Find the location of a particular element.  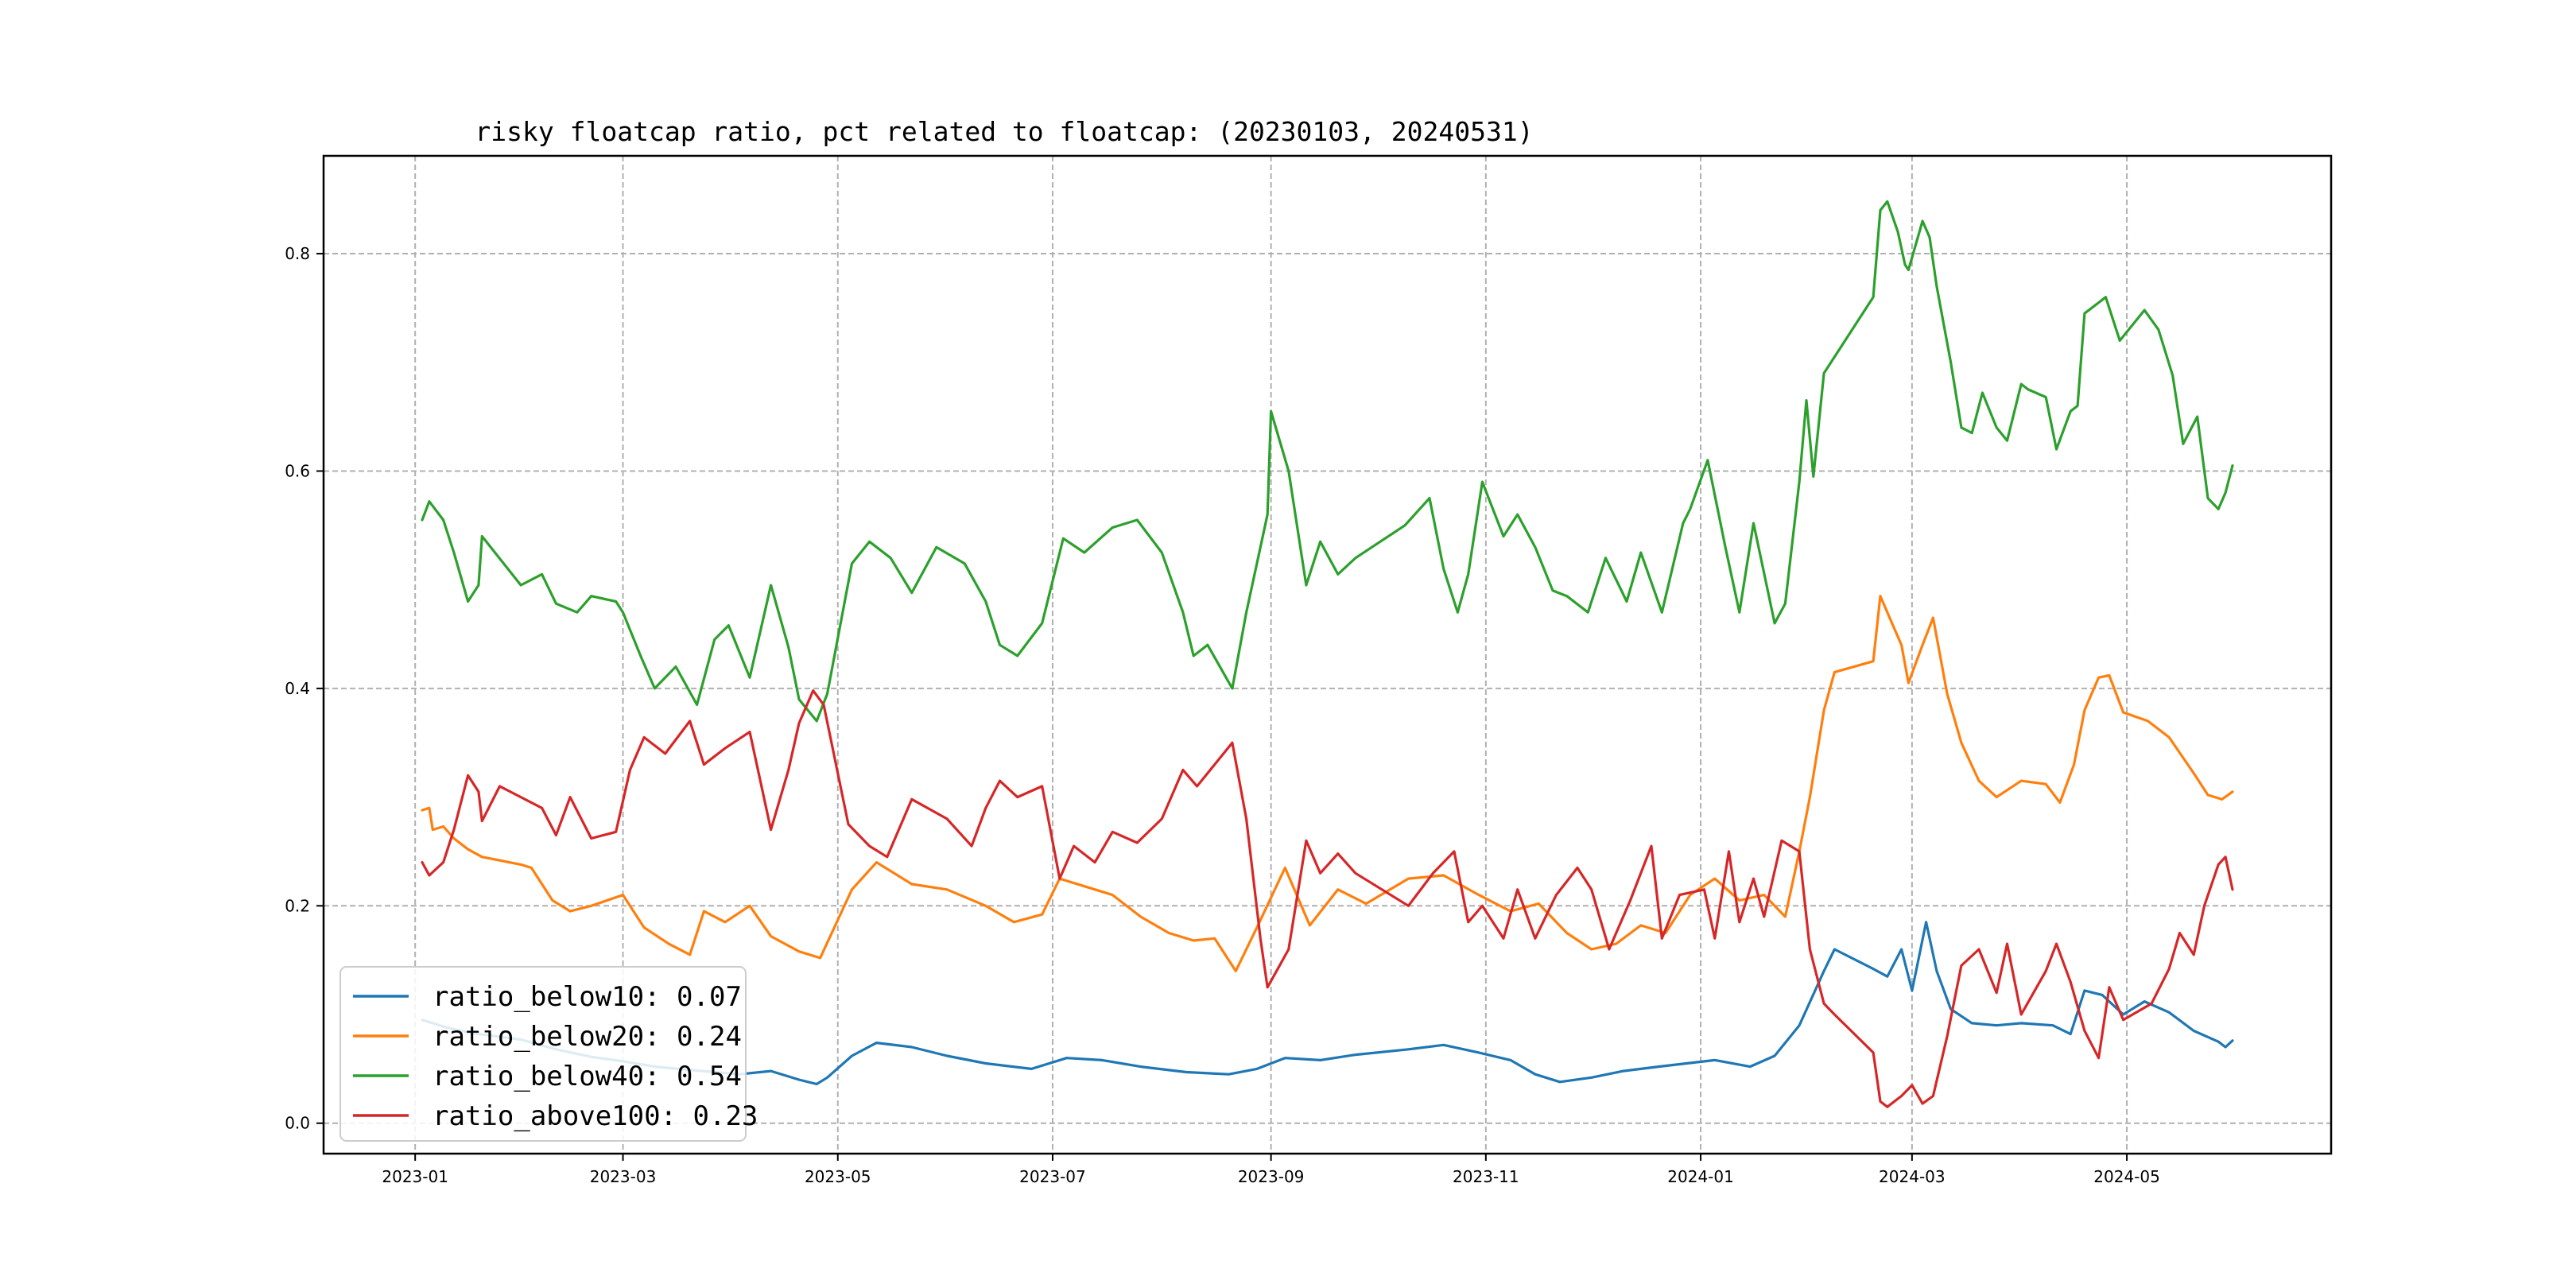

y-tick-label: 0.0 is located at coordinates (297, 1124).